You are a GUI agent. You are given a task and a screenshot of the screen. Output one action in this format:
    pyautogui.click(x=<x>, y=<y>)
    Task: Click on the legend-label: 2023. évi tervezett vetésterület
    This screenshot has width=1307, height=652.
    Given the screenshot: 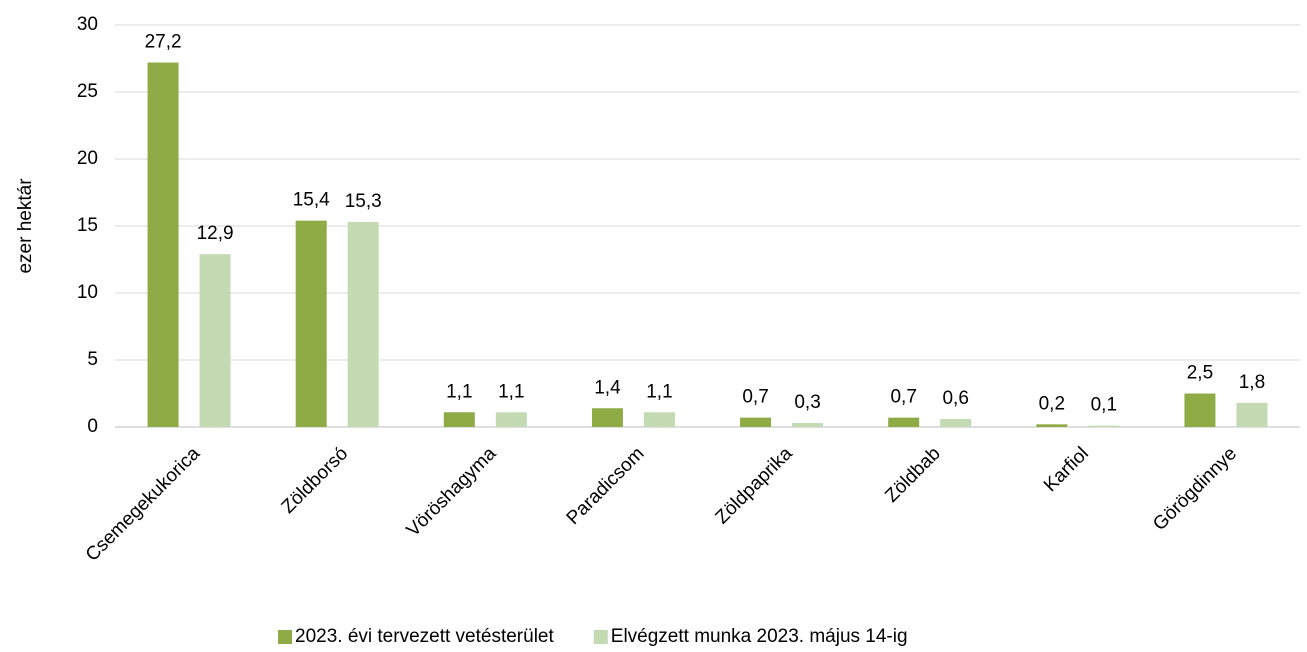 What is the action you would take?
    pyautogui.click(x=424, y=636)
    